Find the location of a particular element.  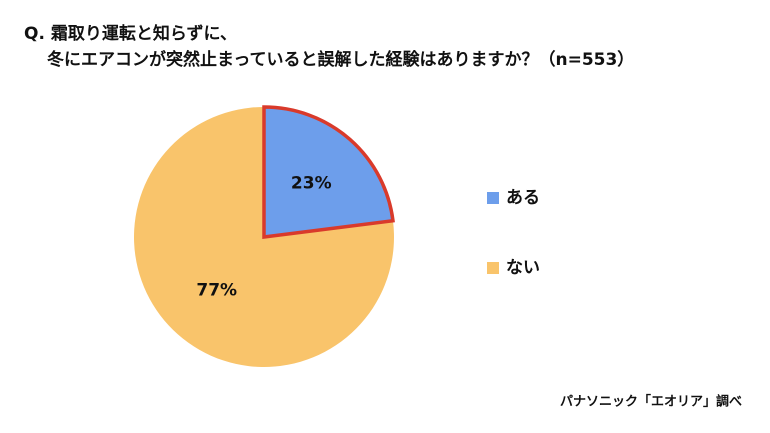

chart-title: 冬にエアコンが突然止まっていると誤解した経験はありますか？（n=553） is located at coordinates (340, 59).